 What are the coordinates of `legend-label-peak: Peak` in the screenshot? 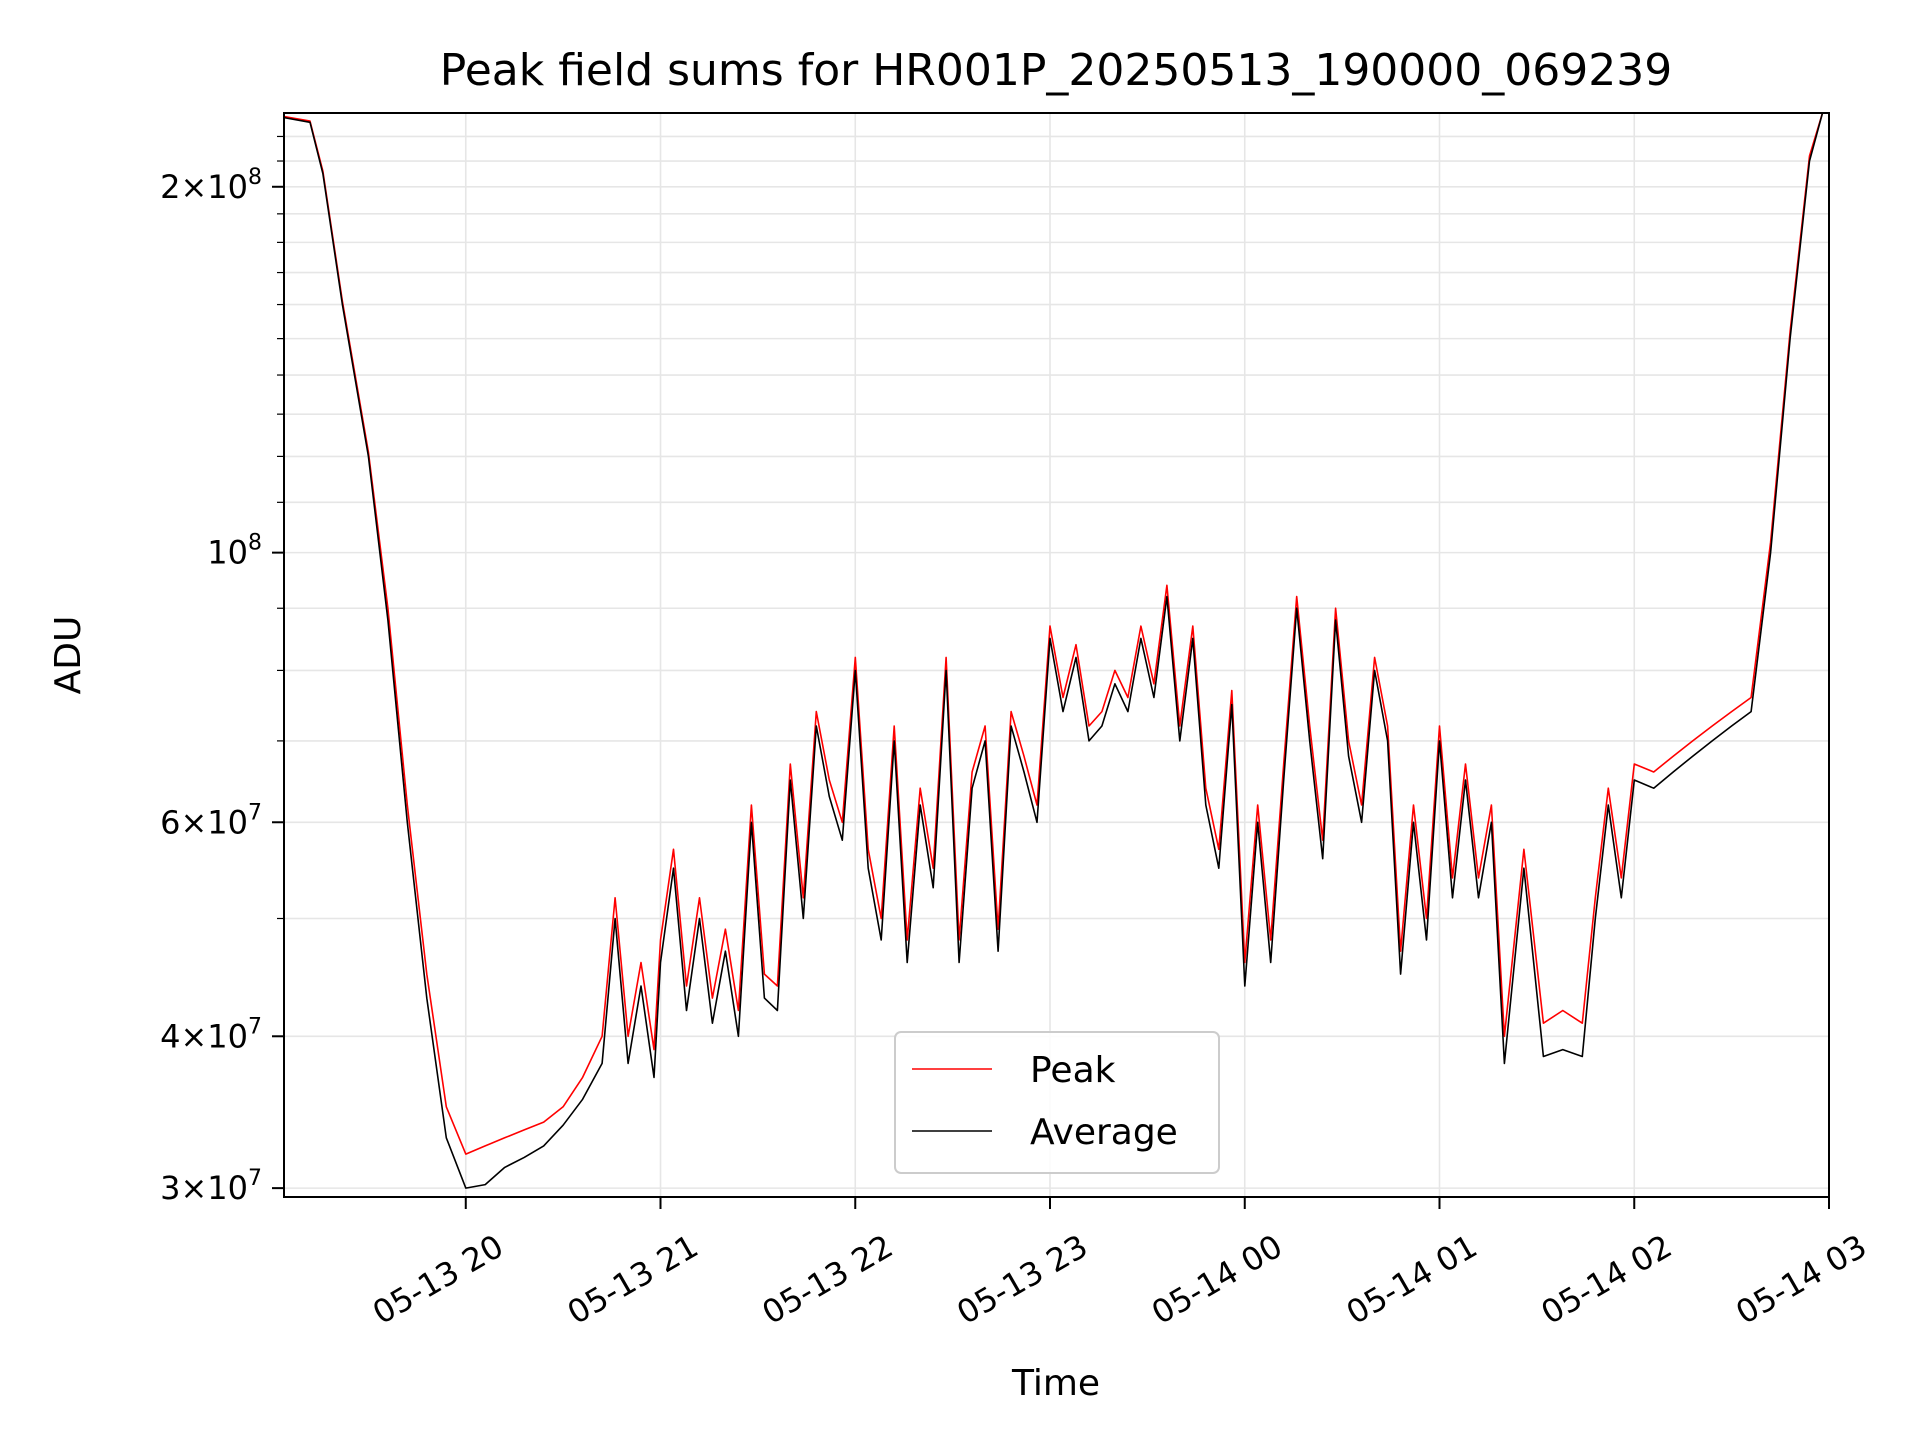 It's located at (1073, 1070).